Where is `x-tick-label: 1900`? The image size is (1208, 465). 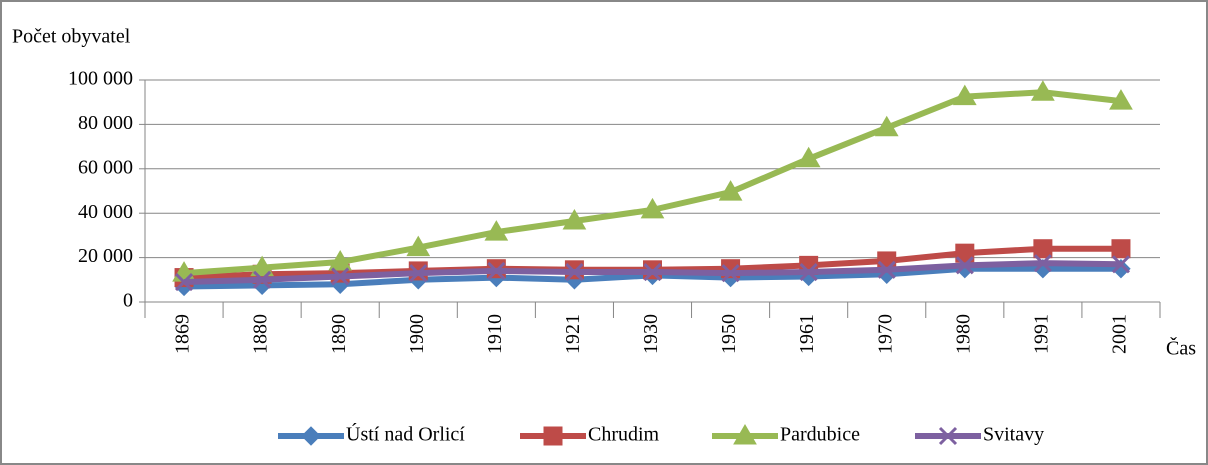 x-tick-label: 1900 is located at coordinates (417, 334).